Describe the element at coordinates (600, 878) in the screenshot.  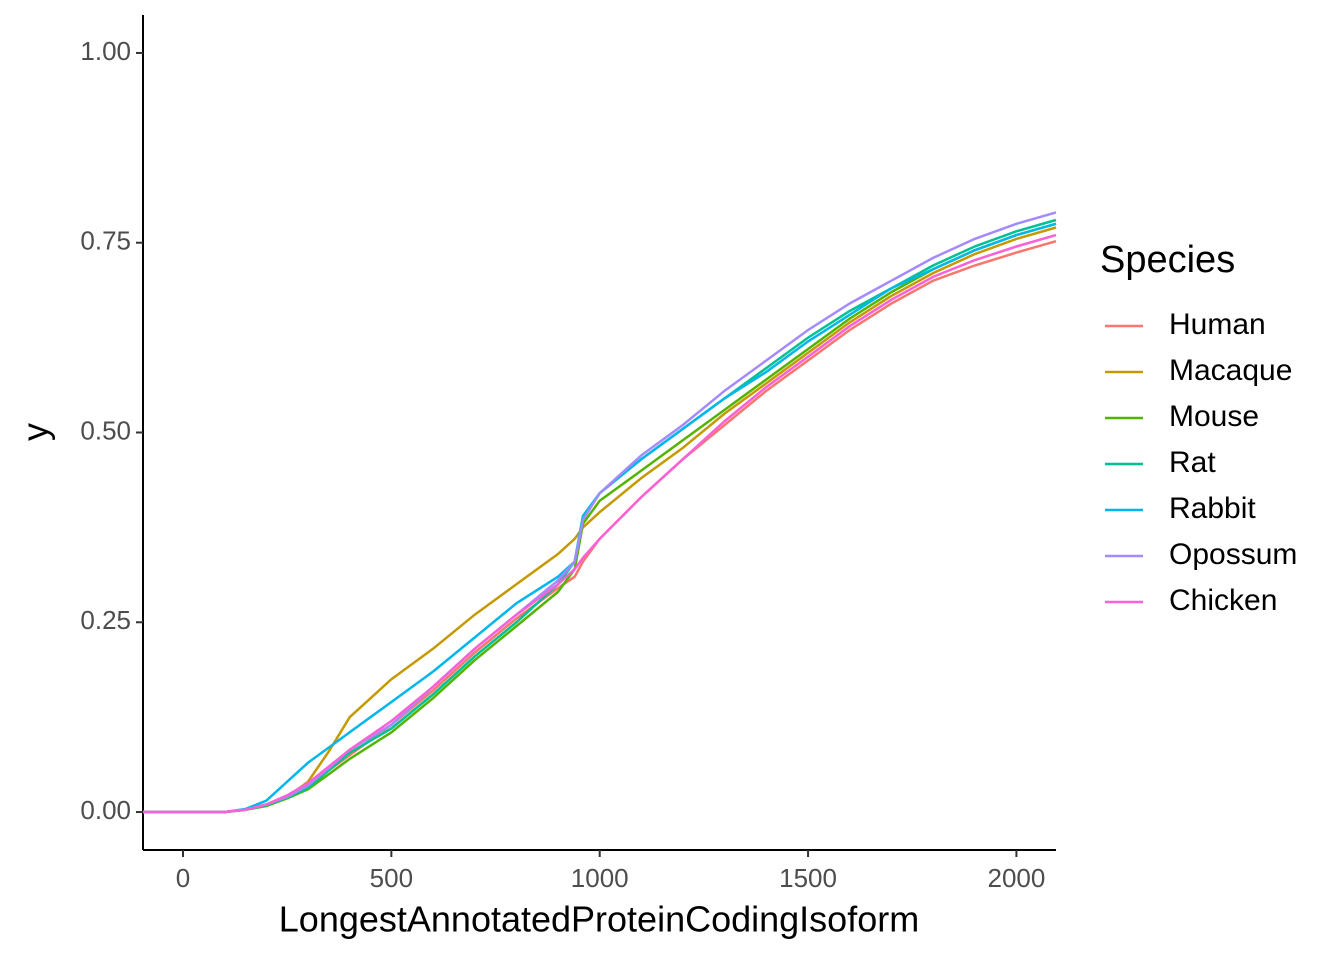
I see `x-tick-label: 1000` at that location.